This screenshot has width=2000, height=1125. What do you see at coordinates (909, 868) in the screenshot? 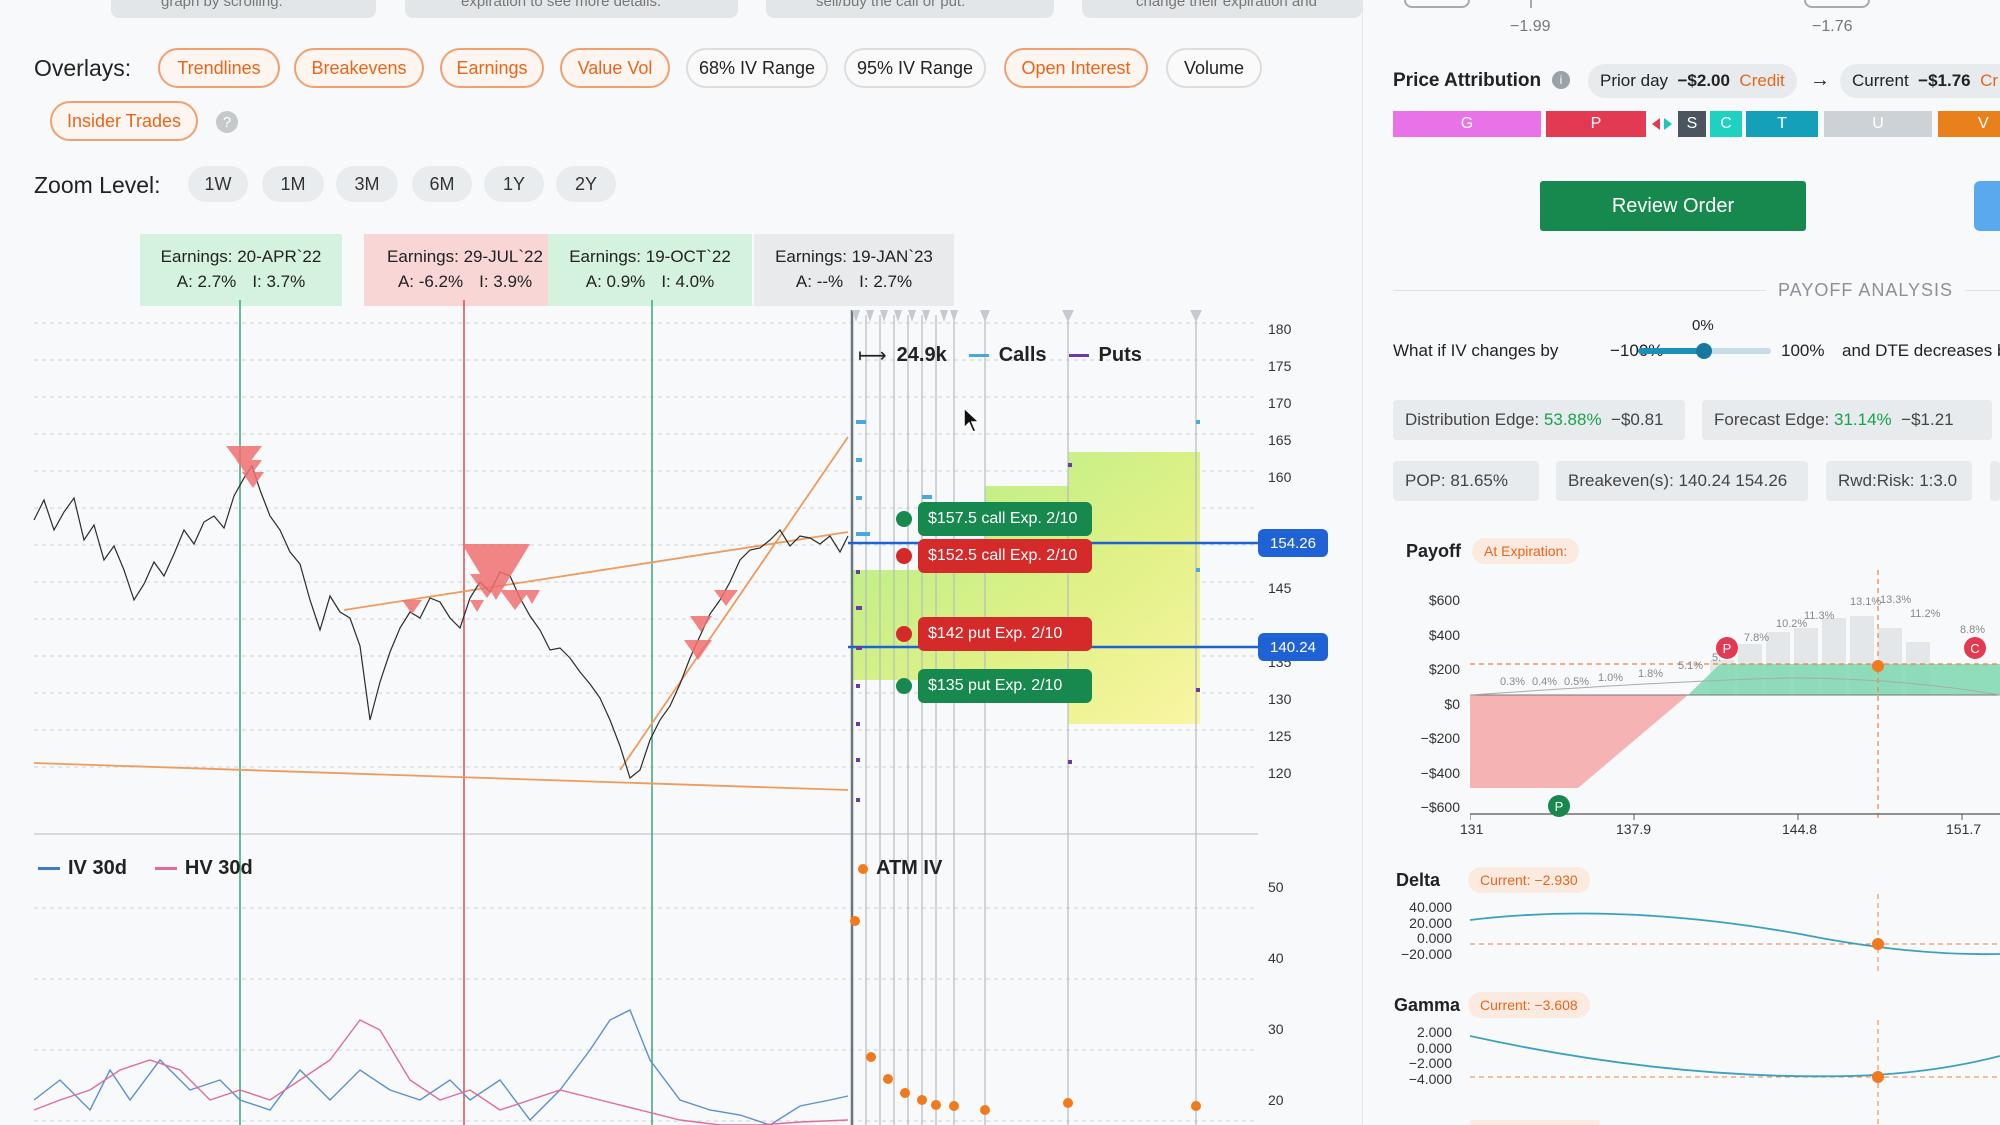
I see `atm-iv-label: ATM IV` at bounding box center [909, 868].